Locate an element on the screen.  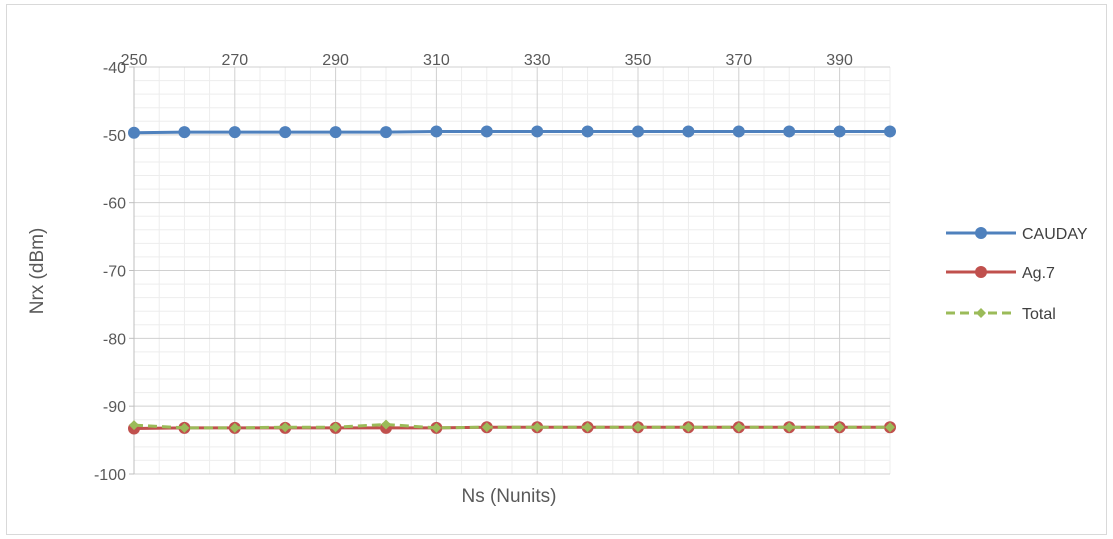
x-axis-title: Ns (Nunits) is located at coordinates (508, 496).